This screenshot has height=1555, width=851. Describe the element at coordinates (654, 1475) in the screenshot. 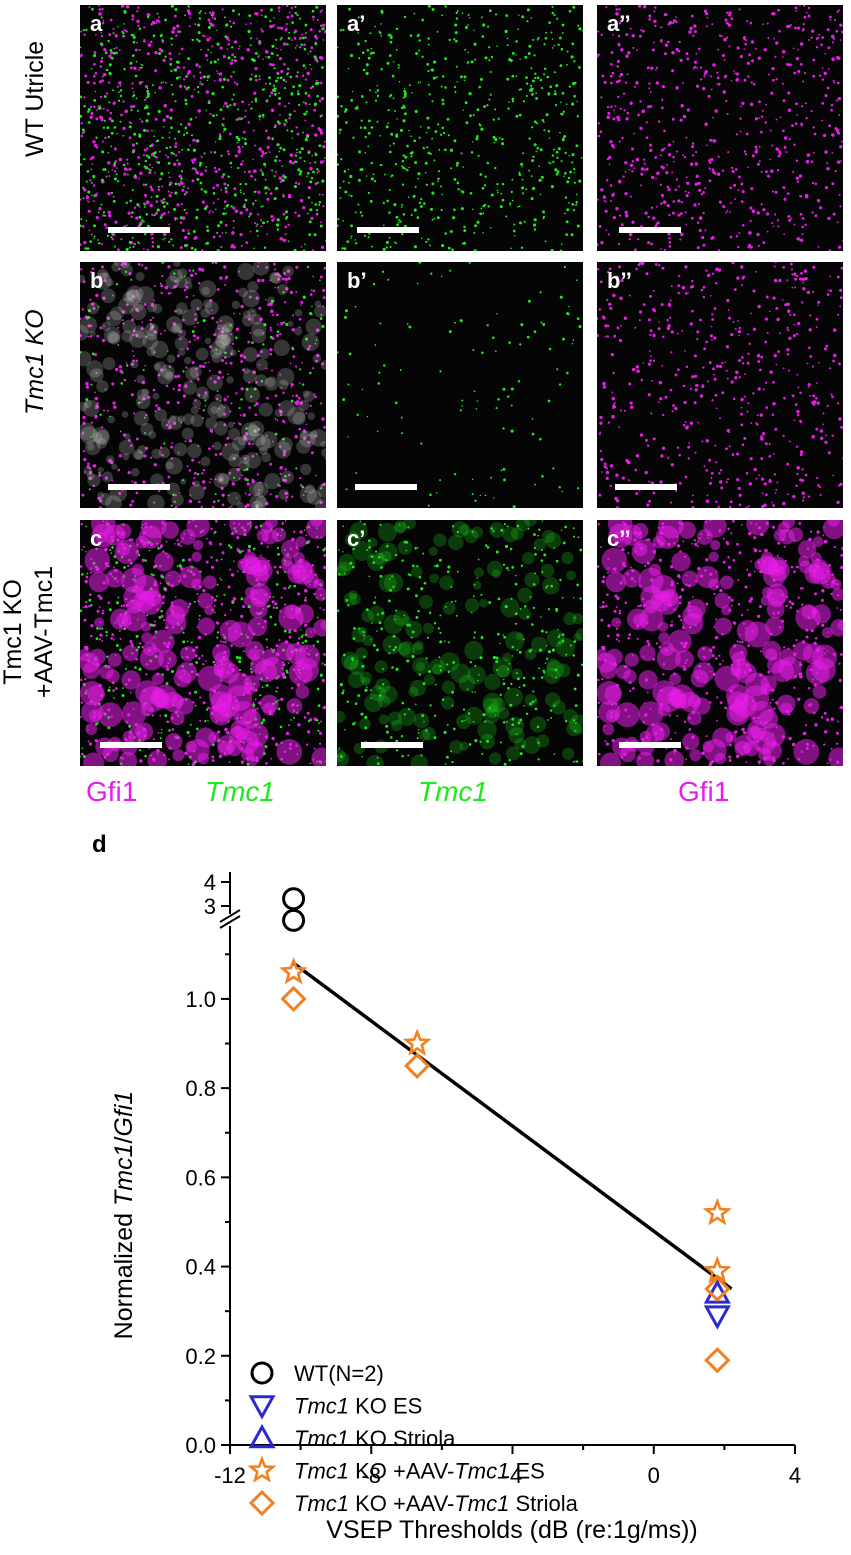

I see `x-tick-label: 0` at that location.